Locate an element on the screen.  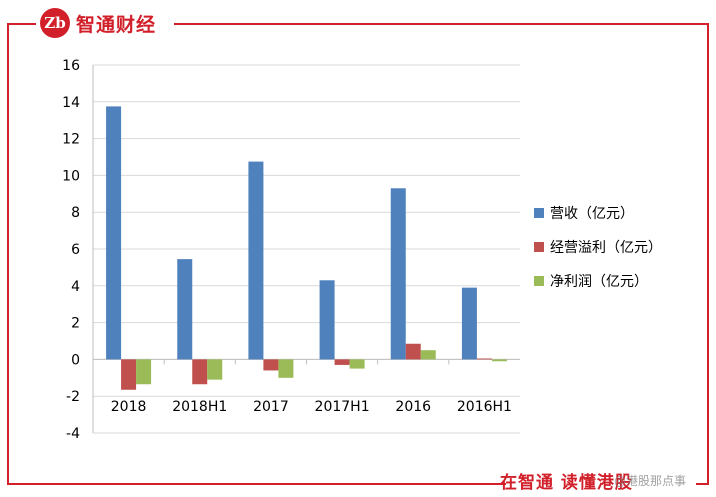
y-tick-label: 0 is located at coordinates (75, 360).